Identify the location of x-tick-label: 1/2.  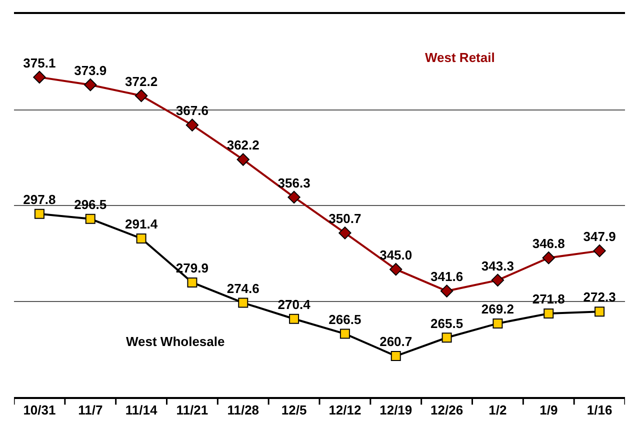
(497, 410).